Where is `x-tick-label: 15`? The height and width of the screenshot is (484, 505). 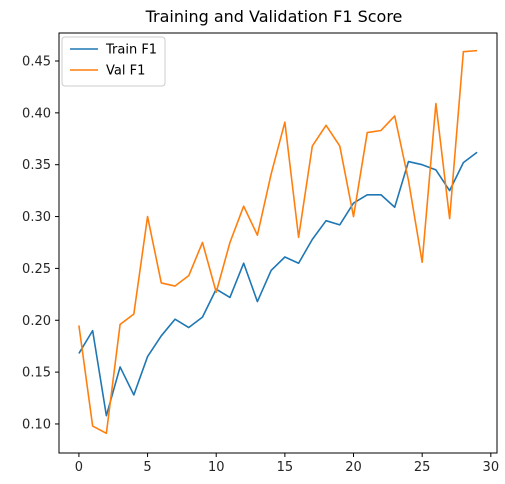 x-tick-label: 15 is located at coordinates (285, 467).